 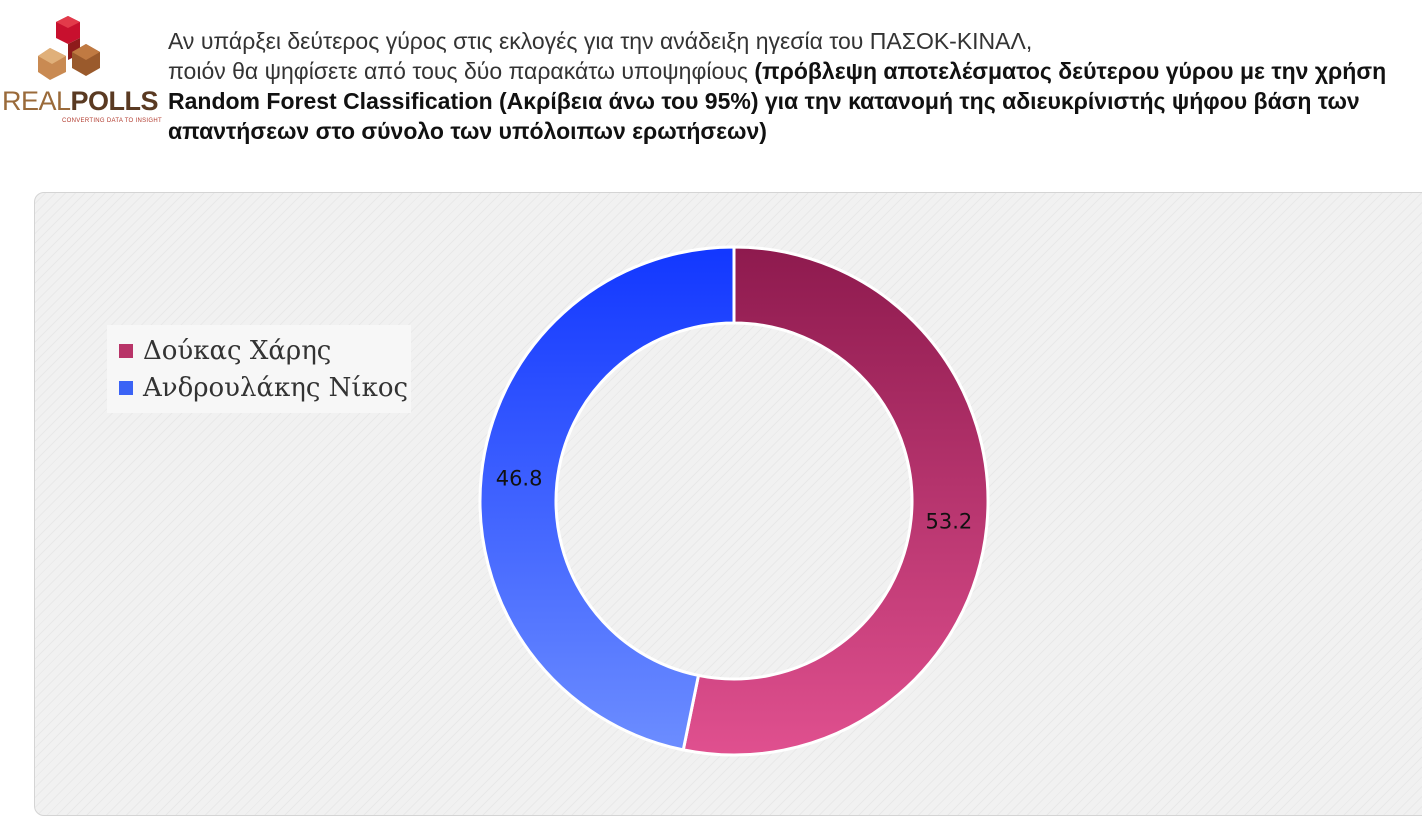 What do you see at coordinates (126, 351) in the screenshot?
I see `legend-swatch-doukas` at bounding box center [126, 351].